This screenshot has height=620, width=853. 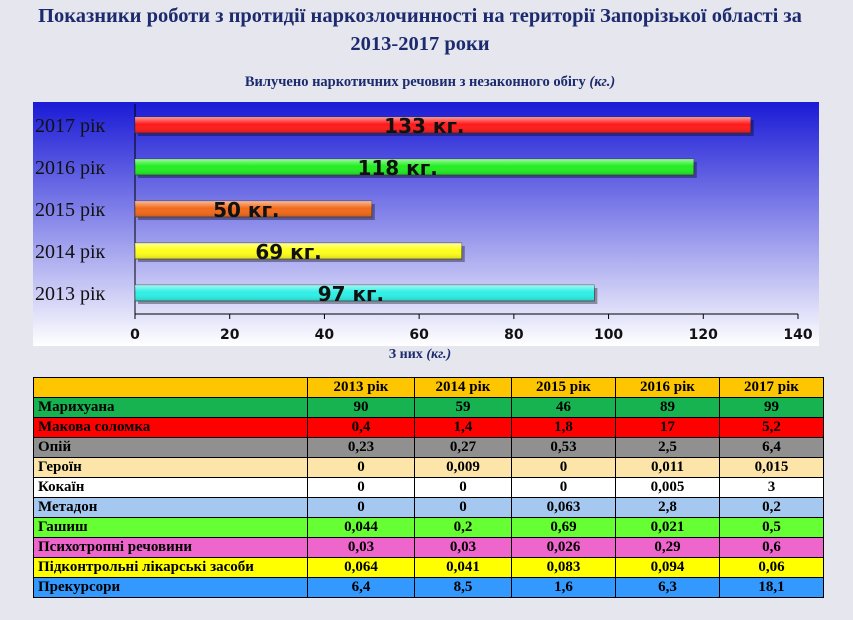 What do you see at coordinates (463, 427) in the screenshot?
I see `table-cell: 1,4` at bounding box center [463, 427].